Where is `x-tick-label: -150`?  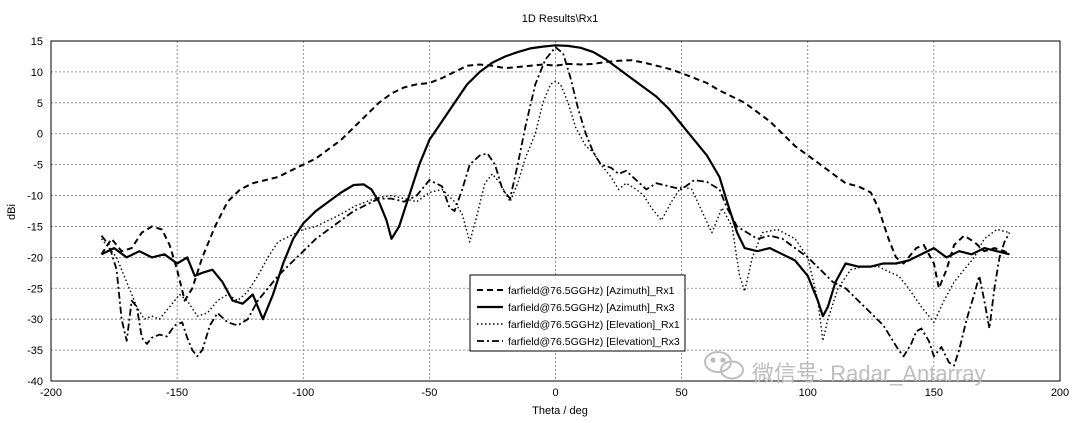
x-tick-label: -150 is located at coordinates (177, 393).